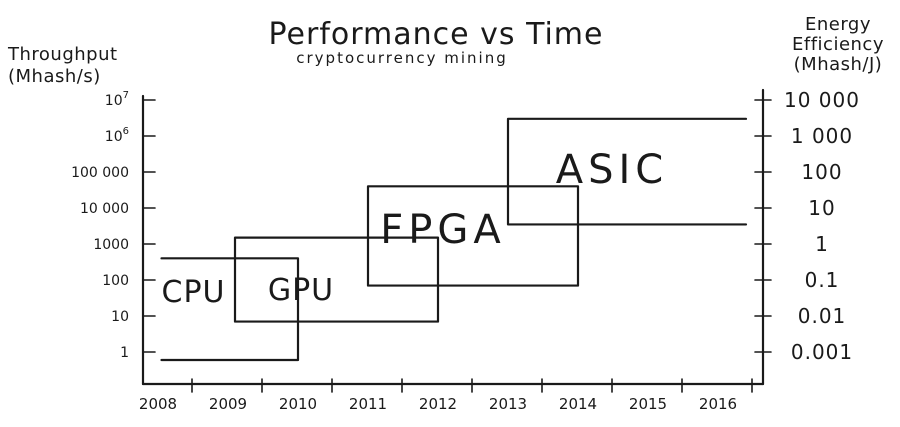 Image resolution: width=900 pixels, height=427 pixels. Describe the element at coordinates (111, 245) in the screenshot. I see `left-tick-label: 1000` at that location.